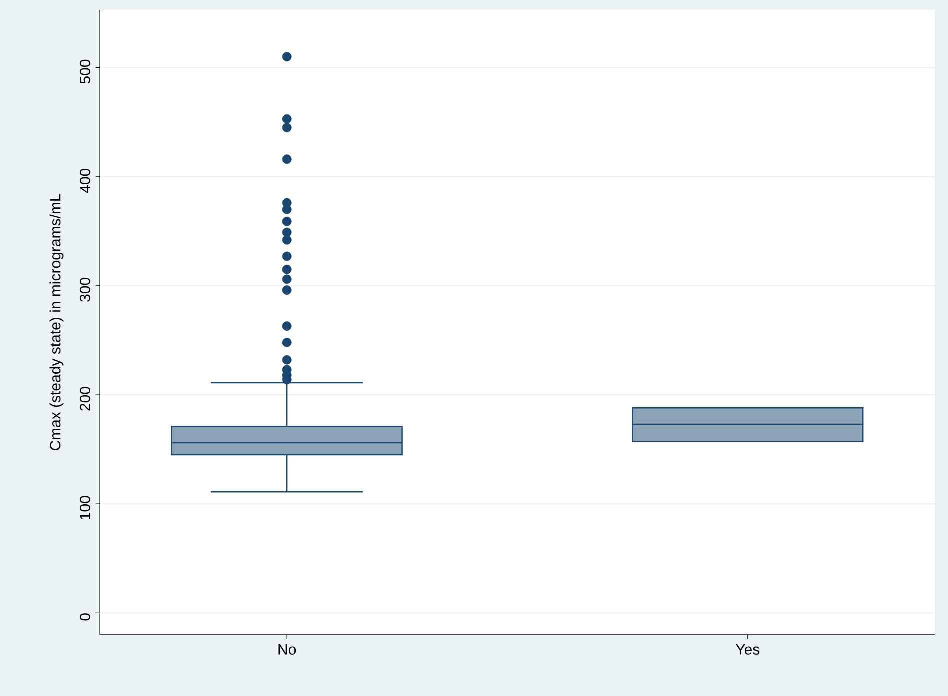 This screenshot has height=696, width=948. Describe the element at coordinates (85, 617) in the screenshot. I see `y-tick-label: 0` at that location.